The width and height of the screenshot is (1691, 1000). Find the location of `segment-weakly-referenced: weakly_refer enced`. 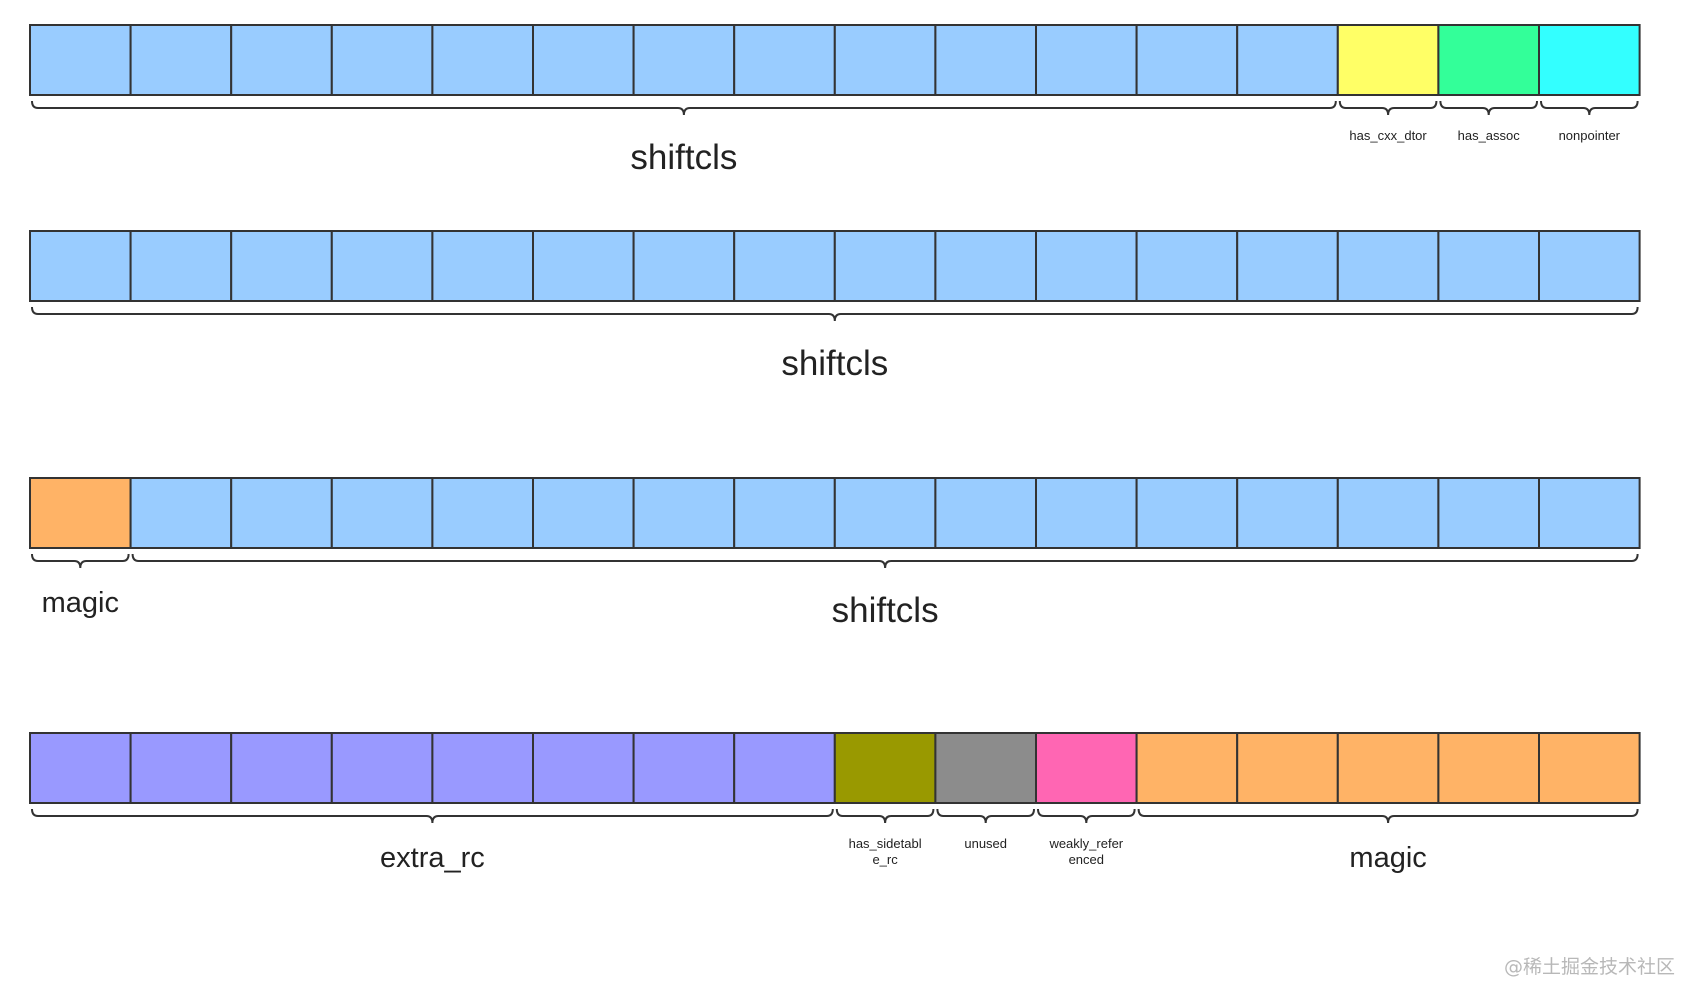

segment-weakly-referenced: weakly_refer enced is located at coordinates (1086, 799).